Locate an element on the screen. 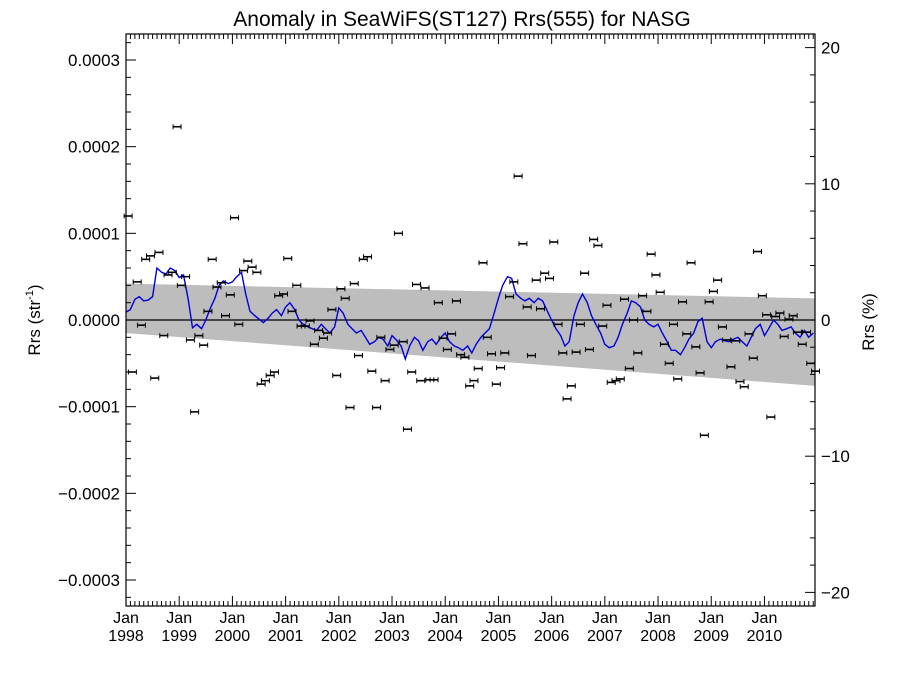 The width and height of the screenshot is (900, 675). x-tick-year: 2008 is located at coordinates (658, 636).